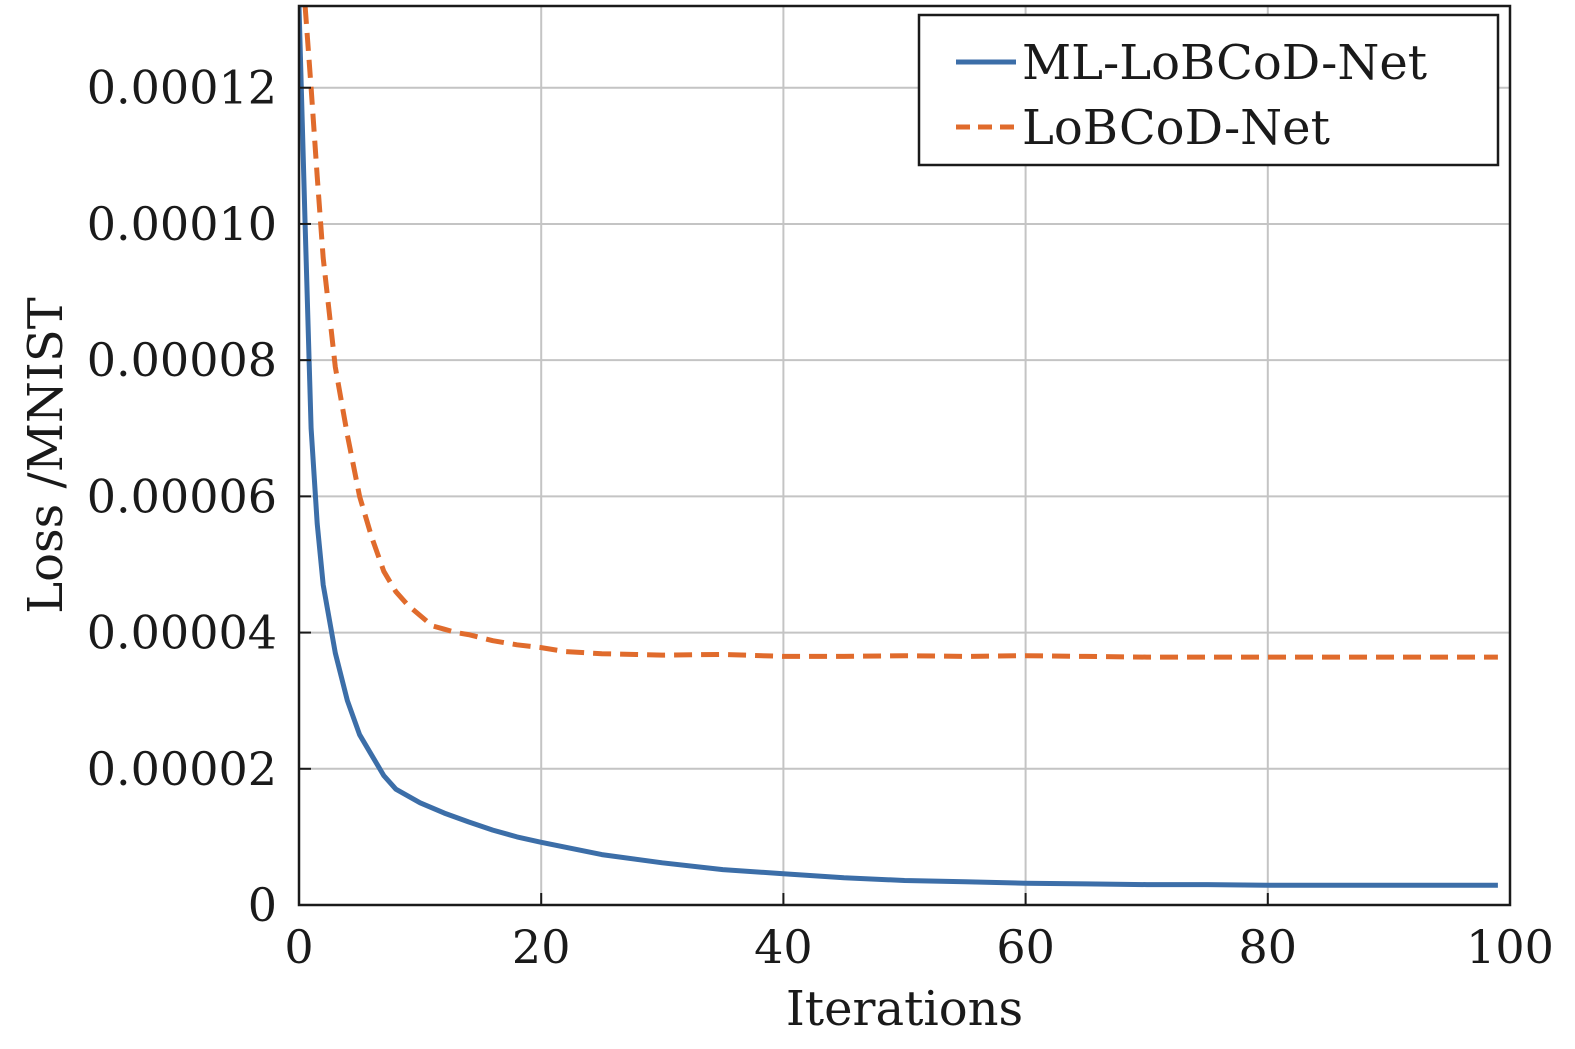  What do you see at coordinates (262, 905) in the screenshot?
I see `y-tick-label: 0` at bounding box center [262, 905].